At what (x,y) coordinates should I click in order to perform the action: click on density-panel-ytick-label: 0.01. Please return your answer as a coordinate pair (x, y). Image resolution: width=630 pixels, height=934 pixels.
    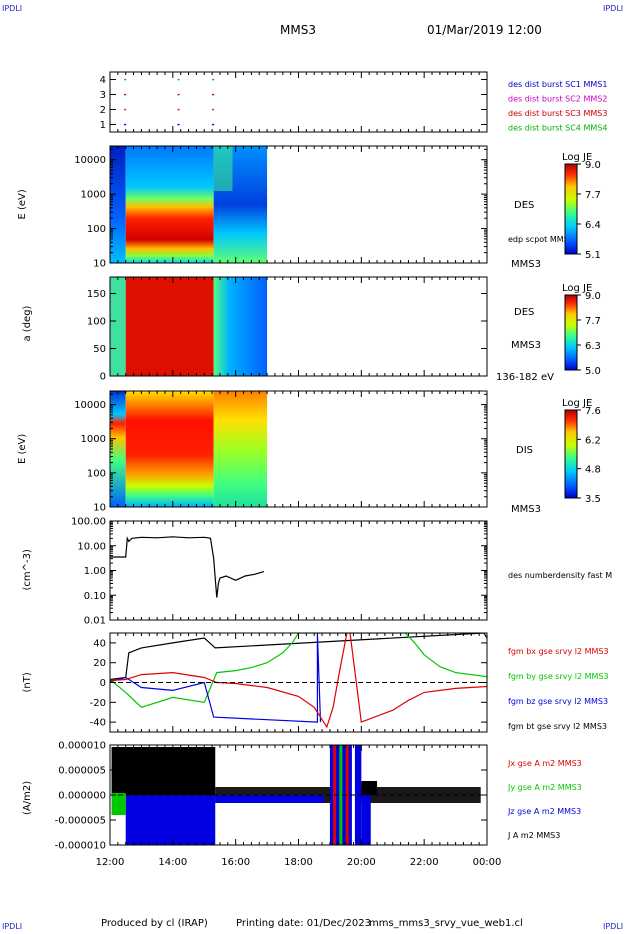
    Looking at the image, I should click on (95, 621).